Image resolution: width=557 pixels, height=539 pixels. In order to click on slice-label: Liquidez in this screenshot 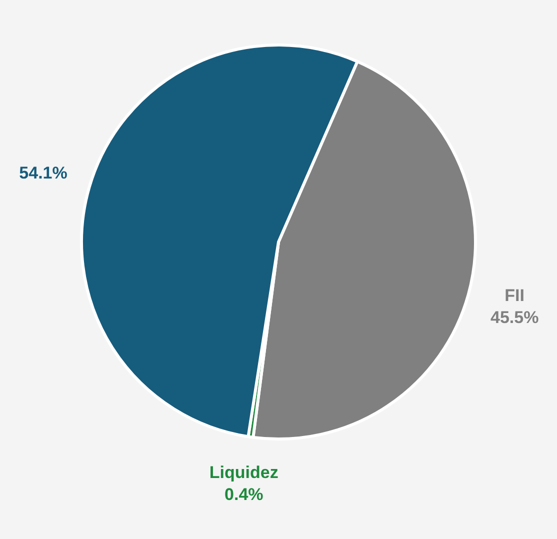, I will do `click(243, 472)`.